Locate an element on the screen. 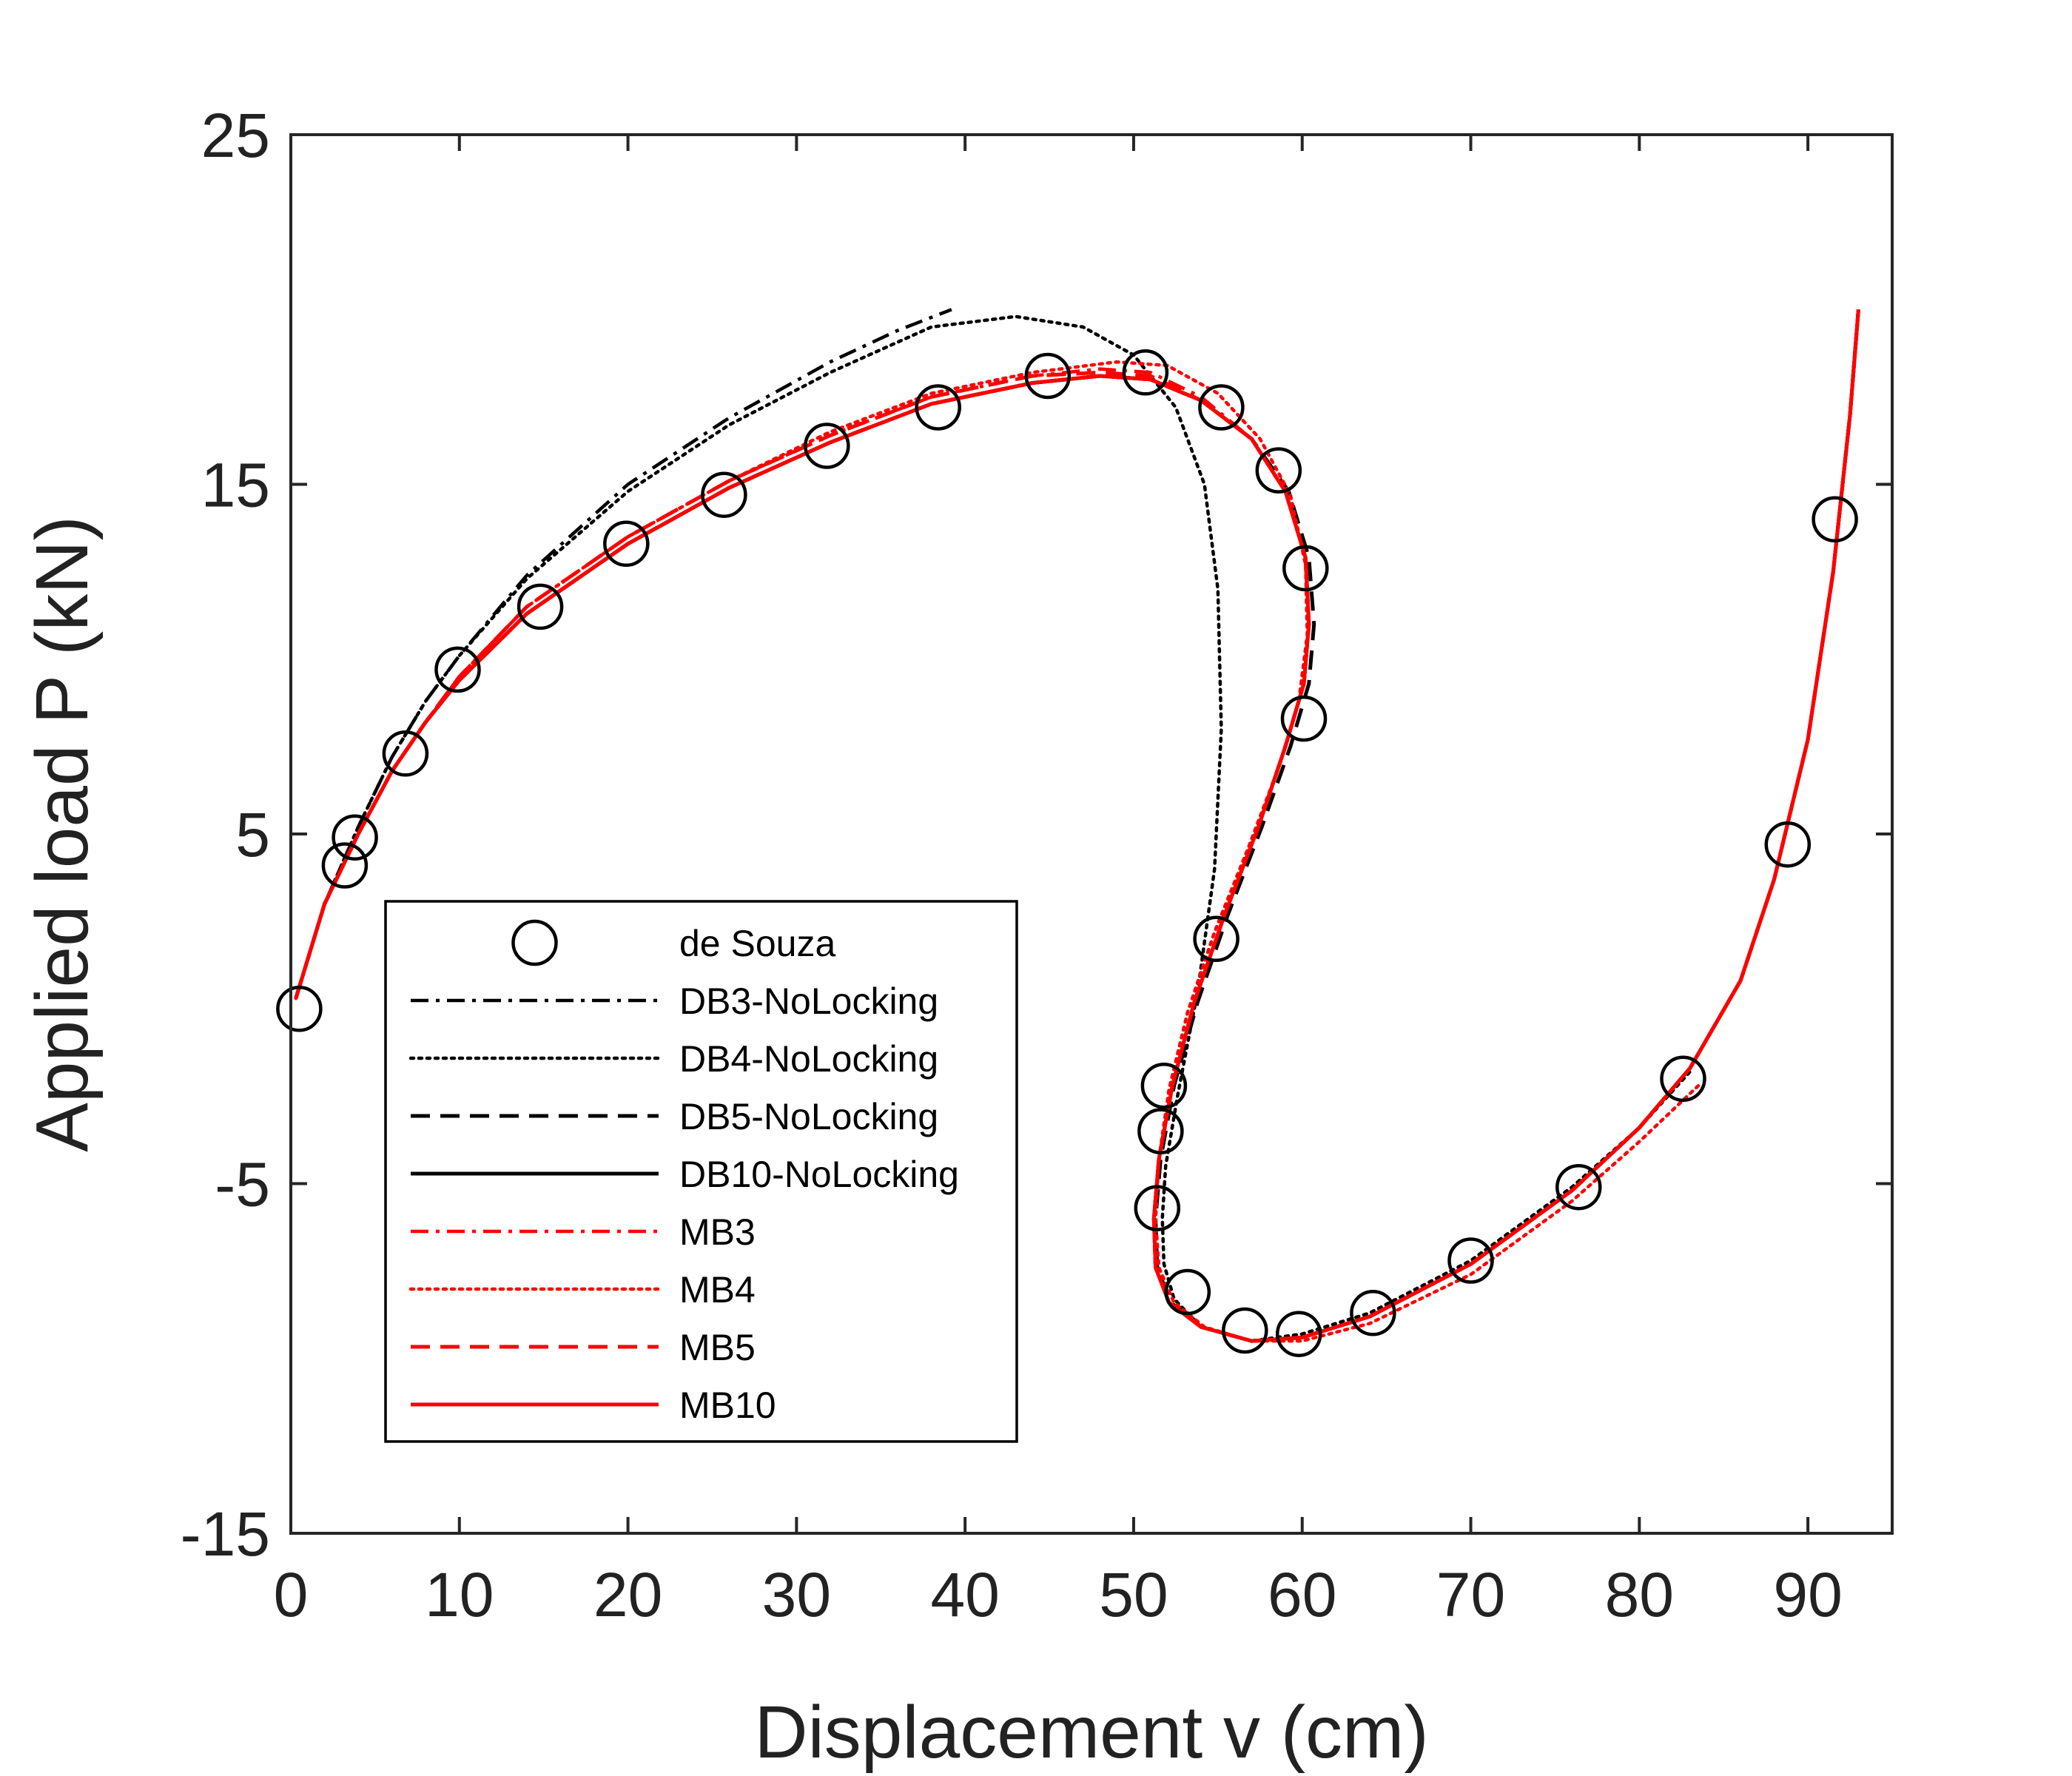  x-tick-label: 70 is located at coordinates (1470, 1594).